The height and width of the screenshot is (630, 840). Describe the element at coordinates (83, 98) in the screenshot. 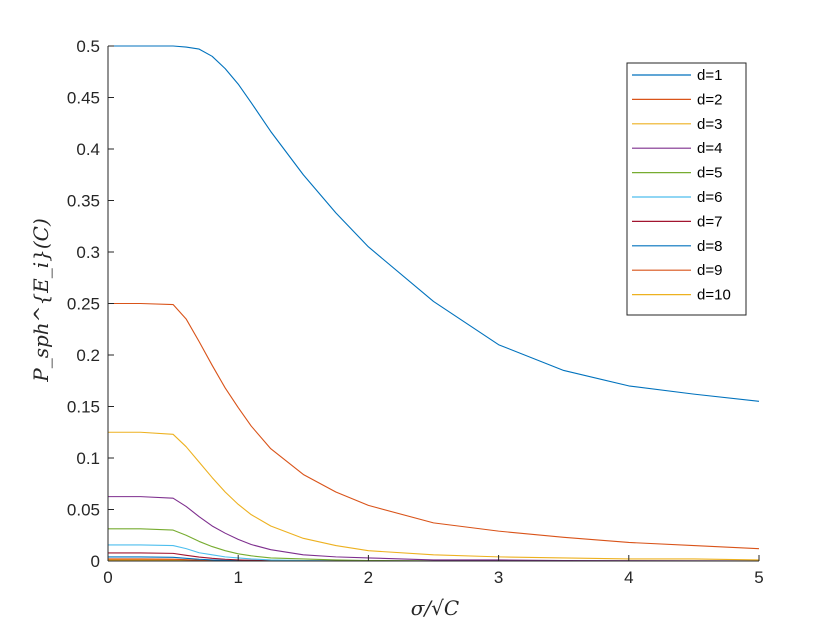

I see `y-tick-label: 0.45` at that location.